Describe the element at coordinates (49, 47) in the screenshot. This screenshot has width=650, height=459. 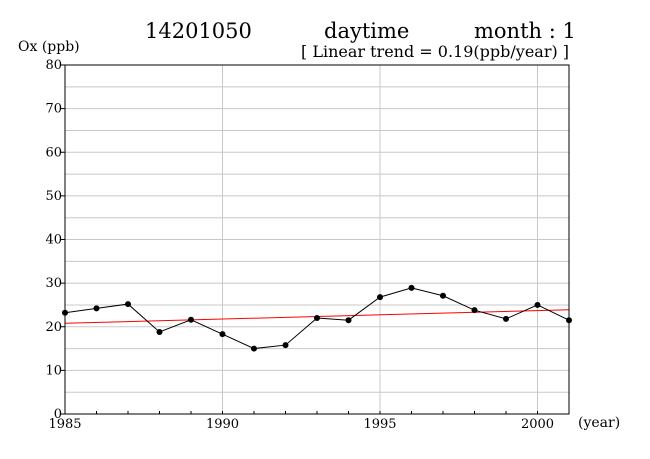
I see `y-axis-label: Ox (ppb)` at that location.